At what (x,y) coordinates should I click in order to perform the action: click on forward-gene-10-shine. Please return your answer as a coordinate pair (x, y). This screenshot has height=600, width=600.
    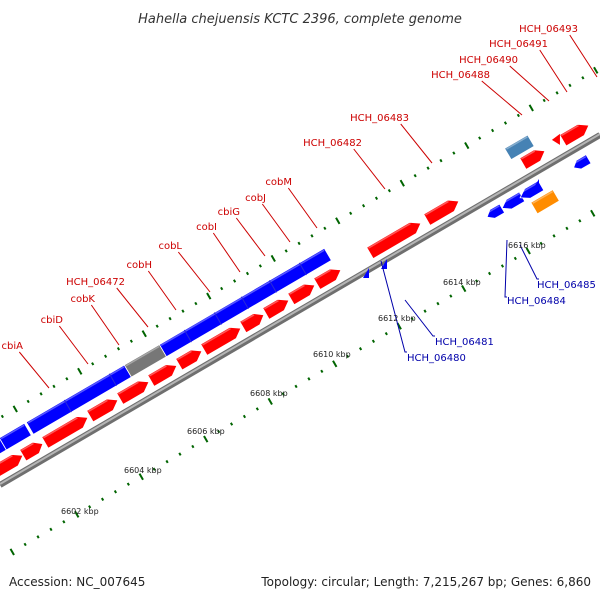
    Looking at the image, I should click on (271, 304).